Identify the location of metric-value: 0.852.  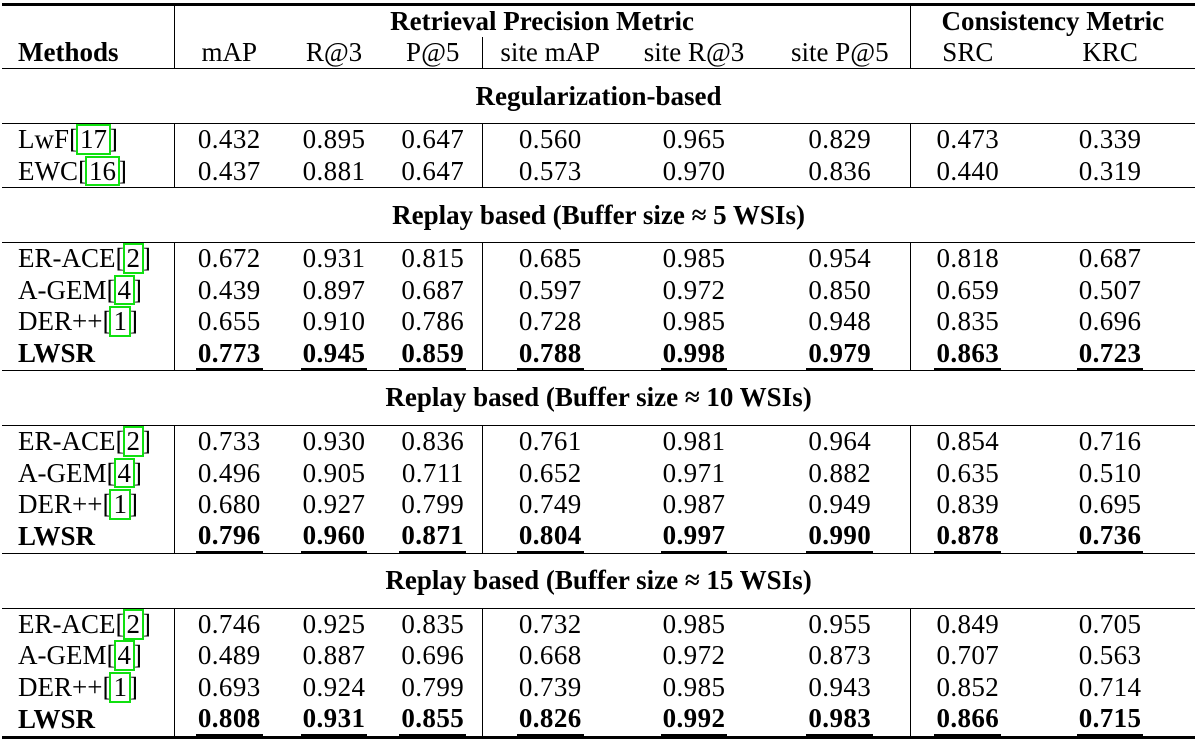
(968, 686).